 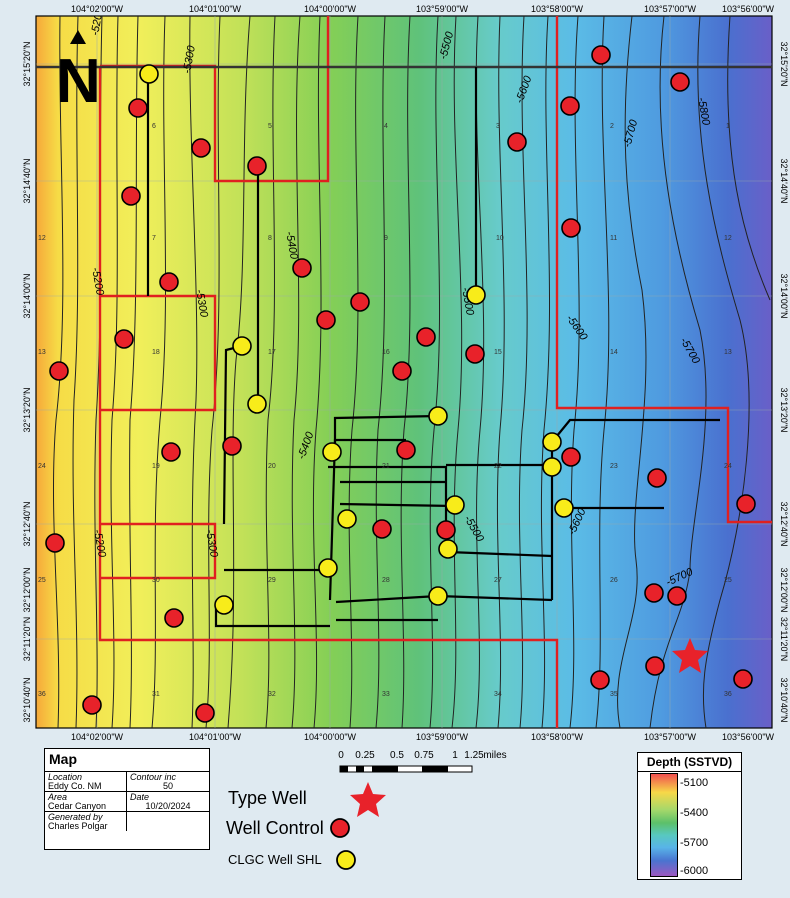 What do you see at coordinates (614, 694) in the screenshot?
I see `section-number: 35` at bounding box center [614, 694].